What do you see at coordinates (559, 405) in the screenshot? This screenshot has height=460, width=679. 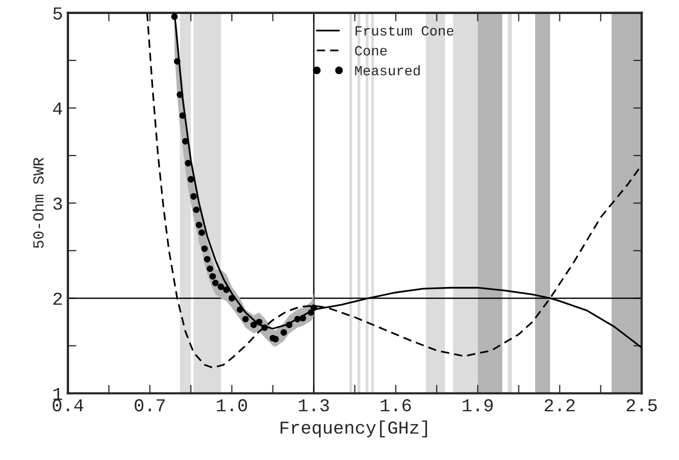 I see `x-tick-label: 2.2` at bounding box center [559, 405].